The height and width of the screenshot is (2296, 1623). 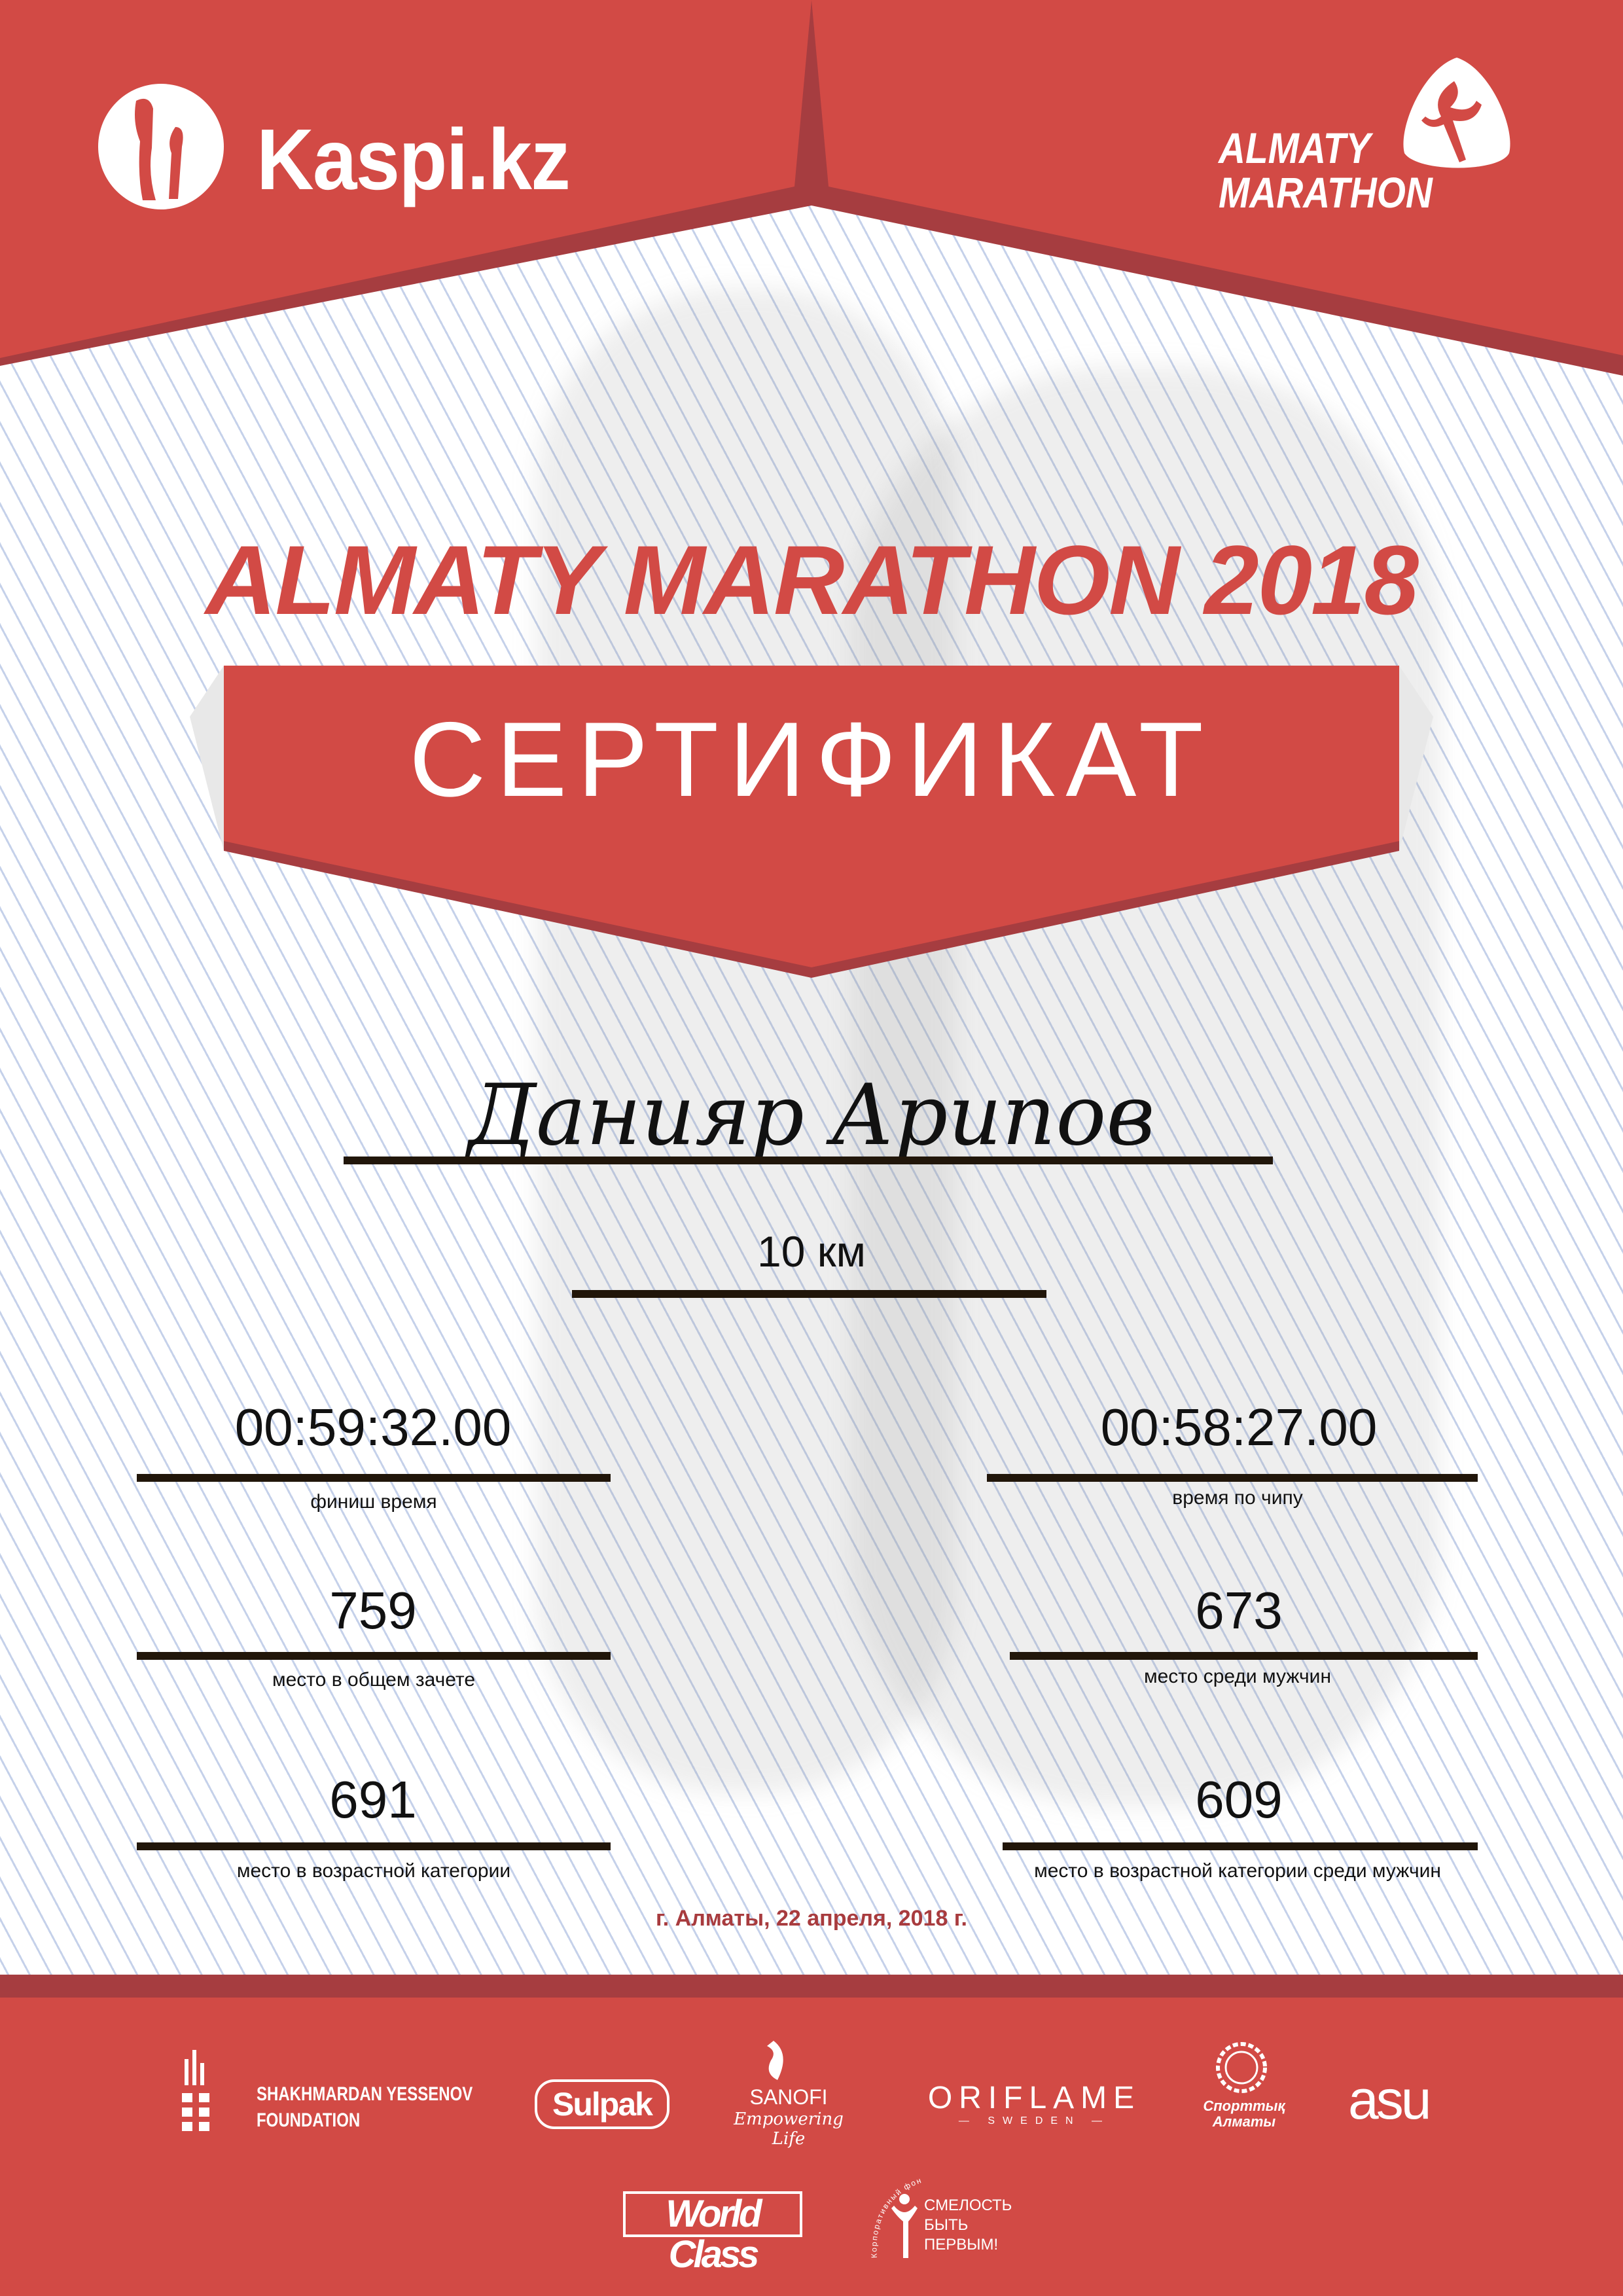 What do you see at coordinates (1239, 1427) in the screenshot?
I see `chip-time-value: 00:58:27.00` at bounding box center [1239, 1427].